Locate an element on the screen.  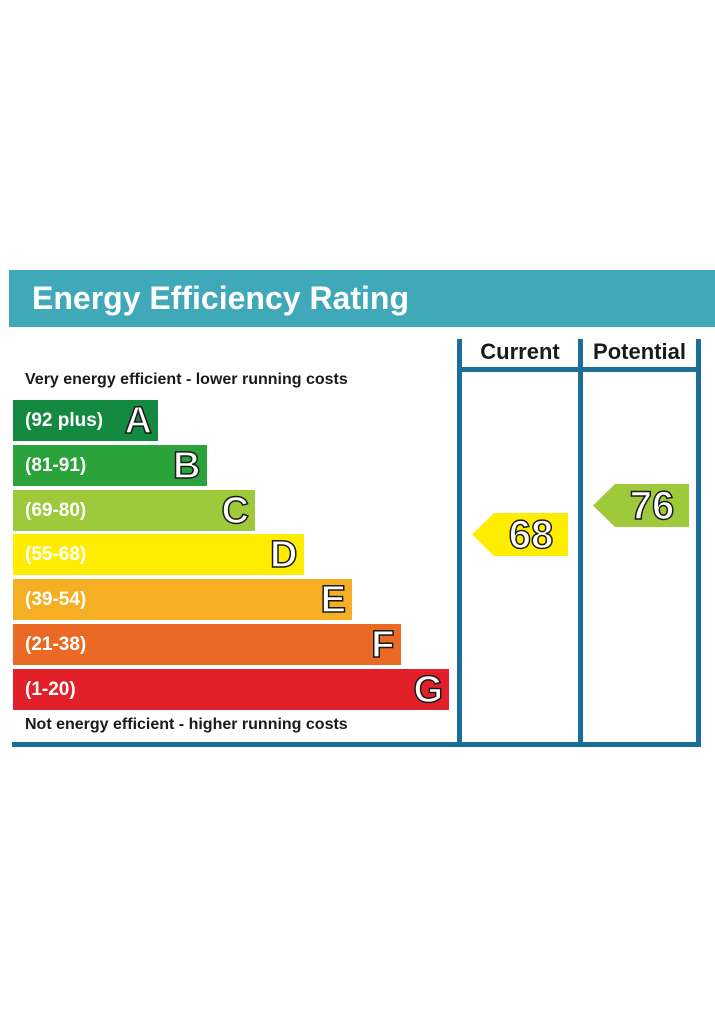
band-range-label: (39-54) is located at coordinates (56, 600).